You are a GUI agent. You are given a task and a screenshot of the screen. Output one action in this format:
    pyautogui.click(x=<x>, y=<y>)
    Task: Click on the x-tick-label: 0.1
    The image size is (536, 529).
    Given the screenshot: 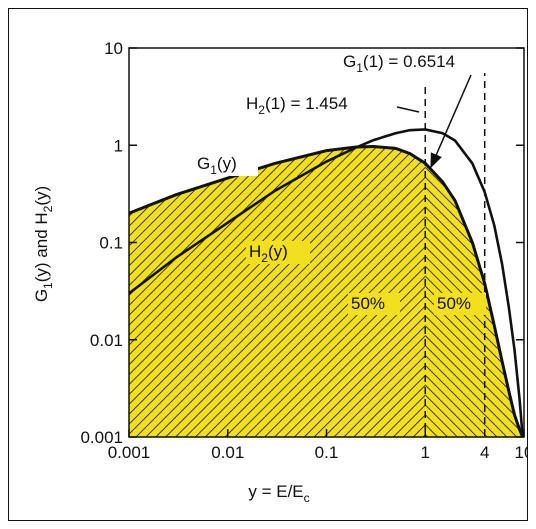 What is the action you would take?
    pyautogui.click(x=327, y=452)
    